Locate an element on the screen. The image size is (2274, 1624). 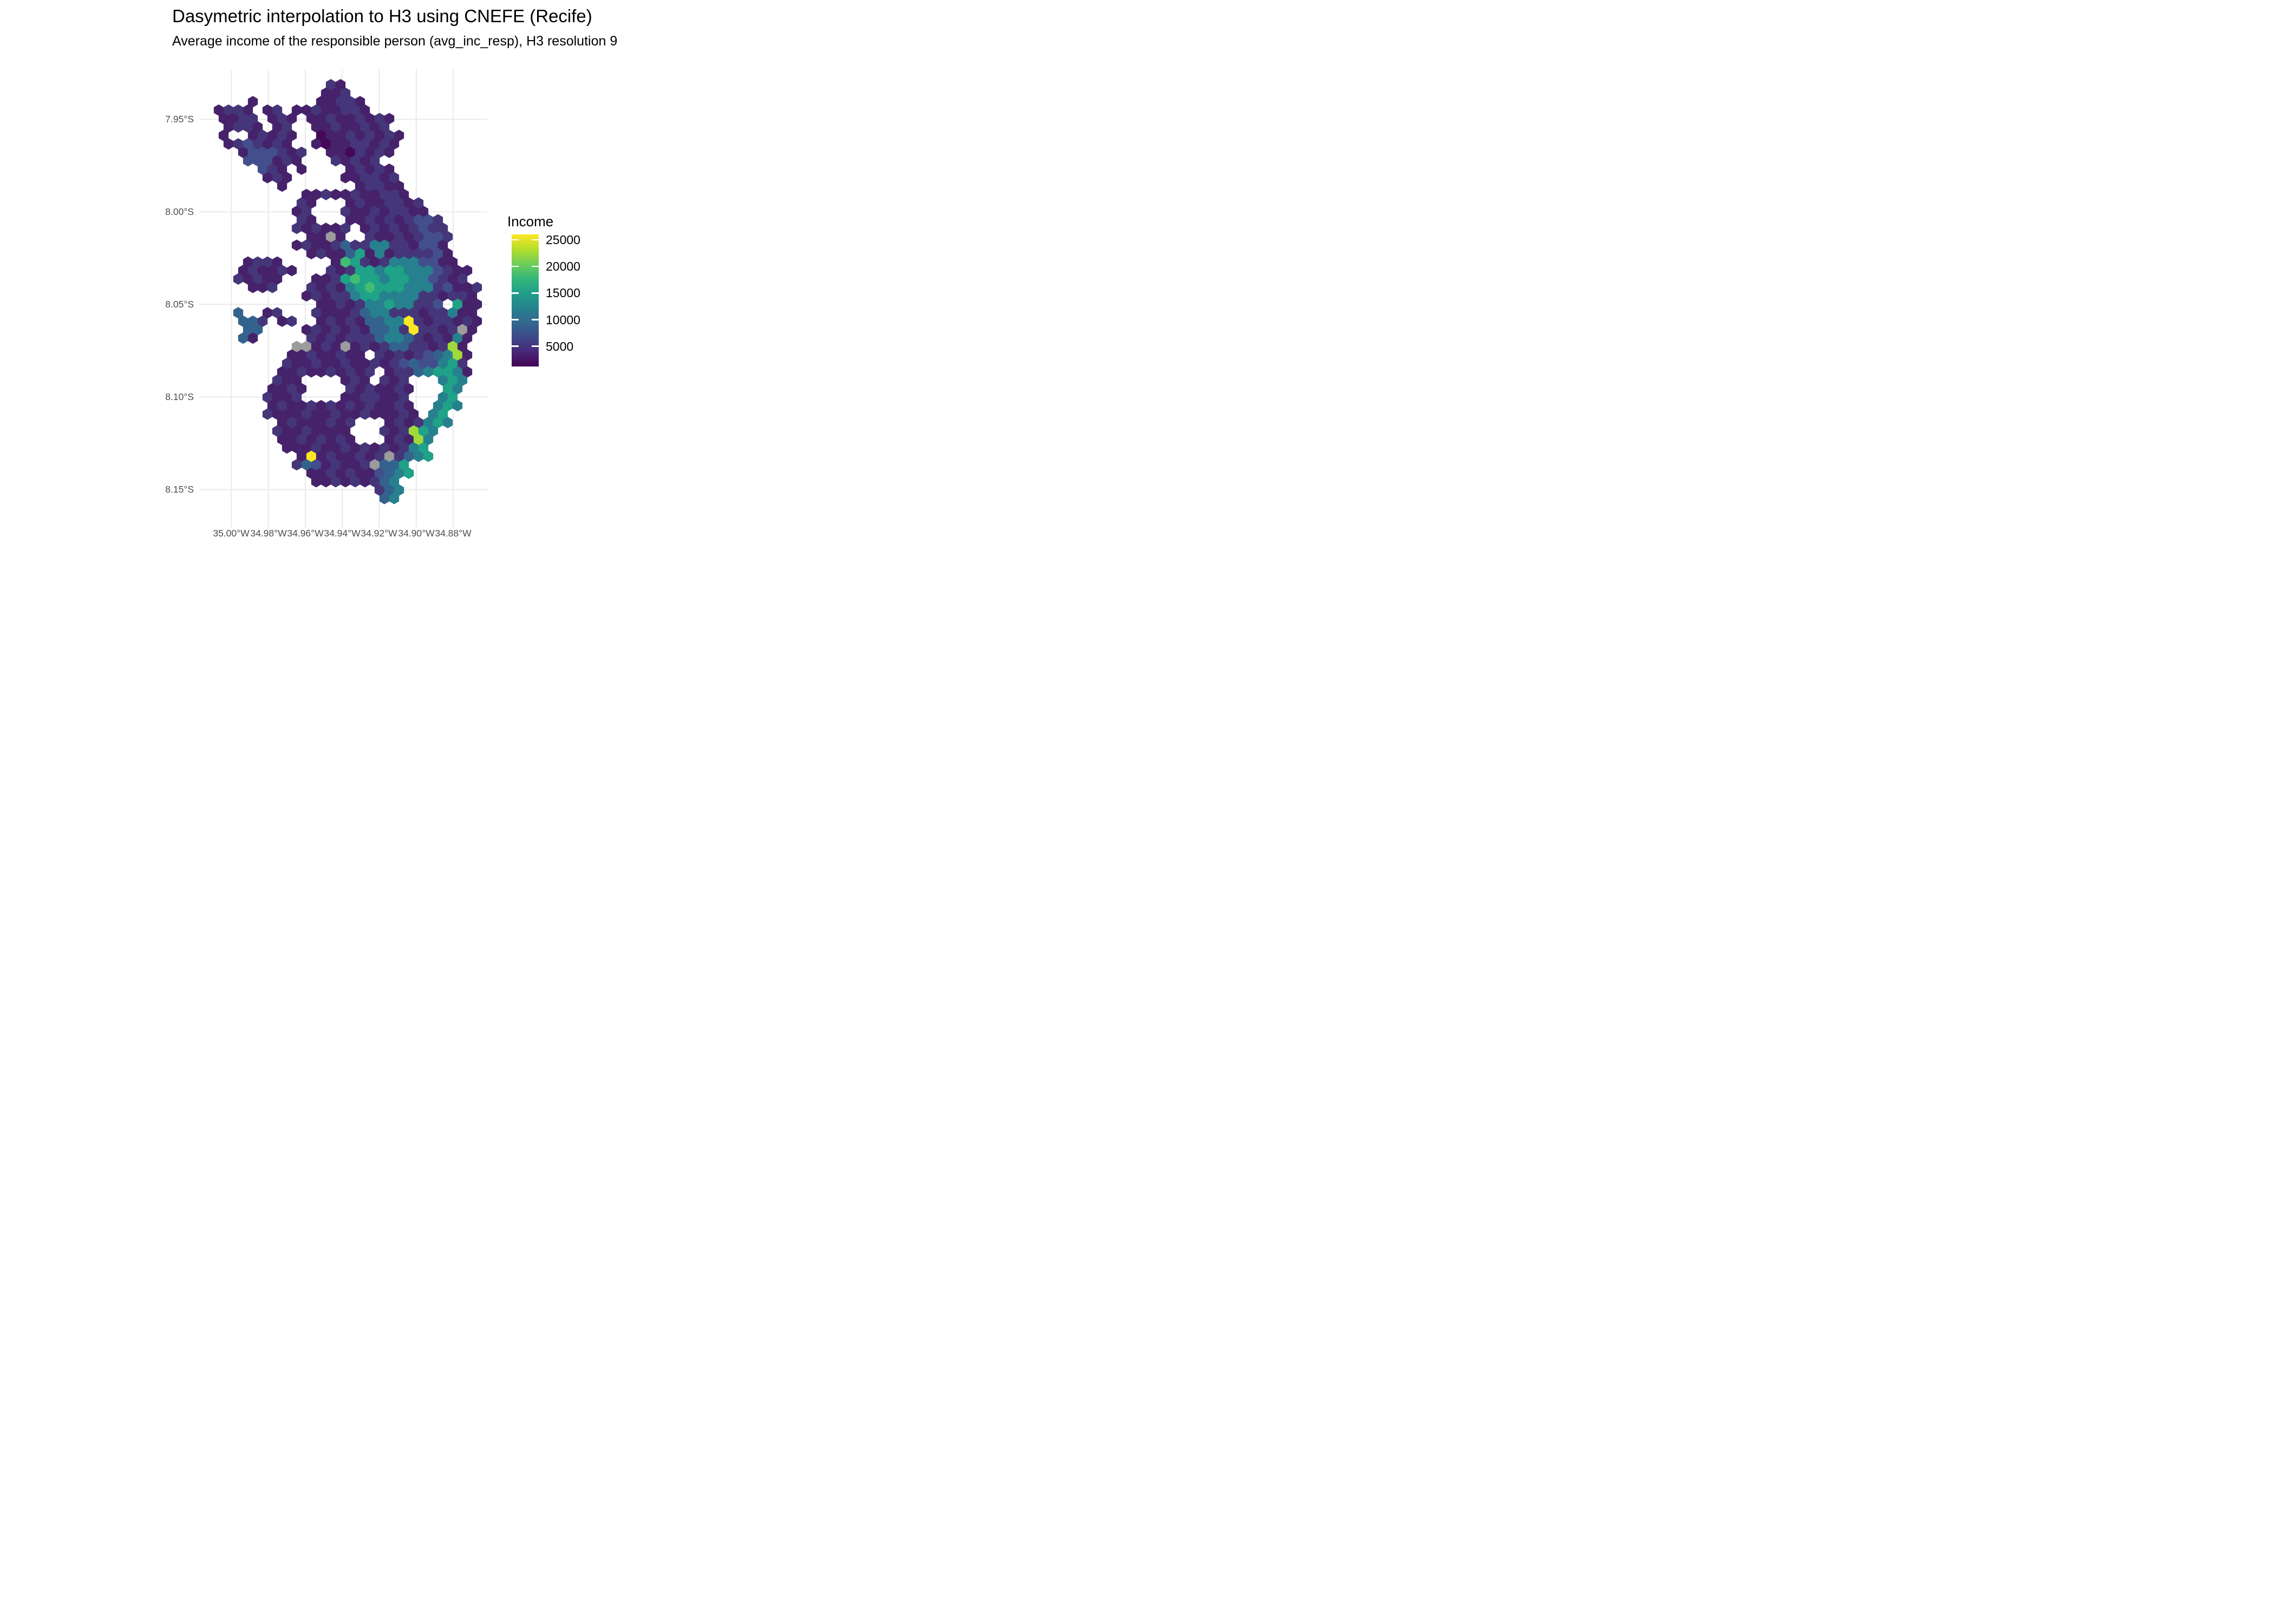
x-tick-label: 34.96°W is located at coordinates (305, 533).